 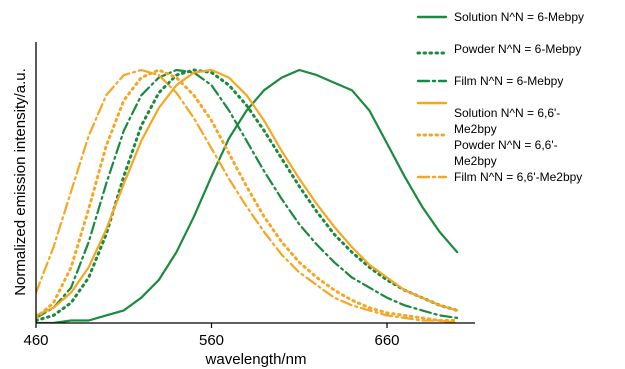 What do you see at coordinates (518, 177) in the screenshot?
I see `legend-label: Film N^N = 6,6'-Me2bpy` at bounding box center [518, 177].